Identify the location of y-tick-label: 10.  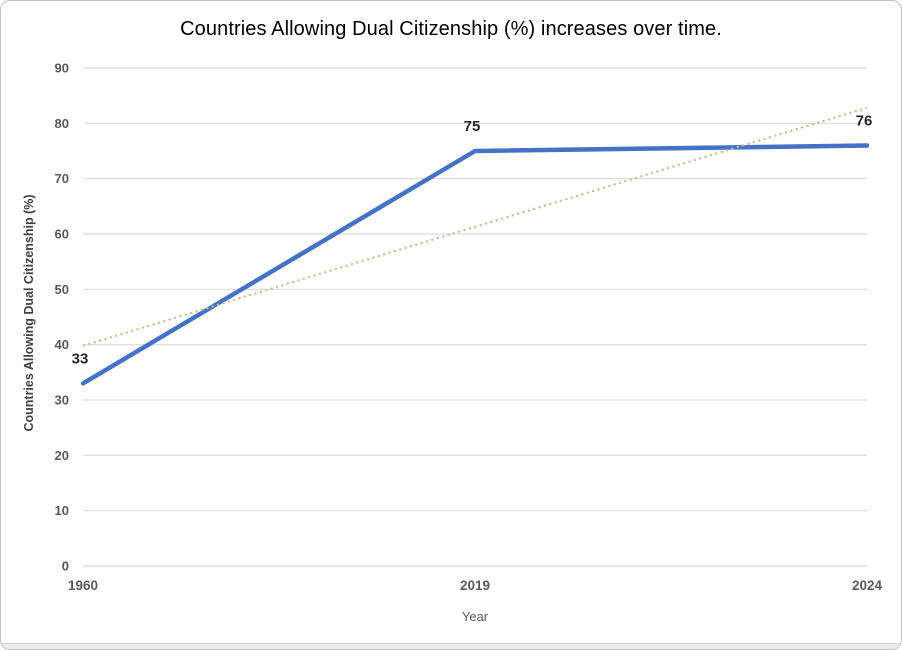
(62, 510).